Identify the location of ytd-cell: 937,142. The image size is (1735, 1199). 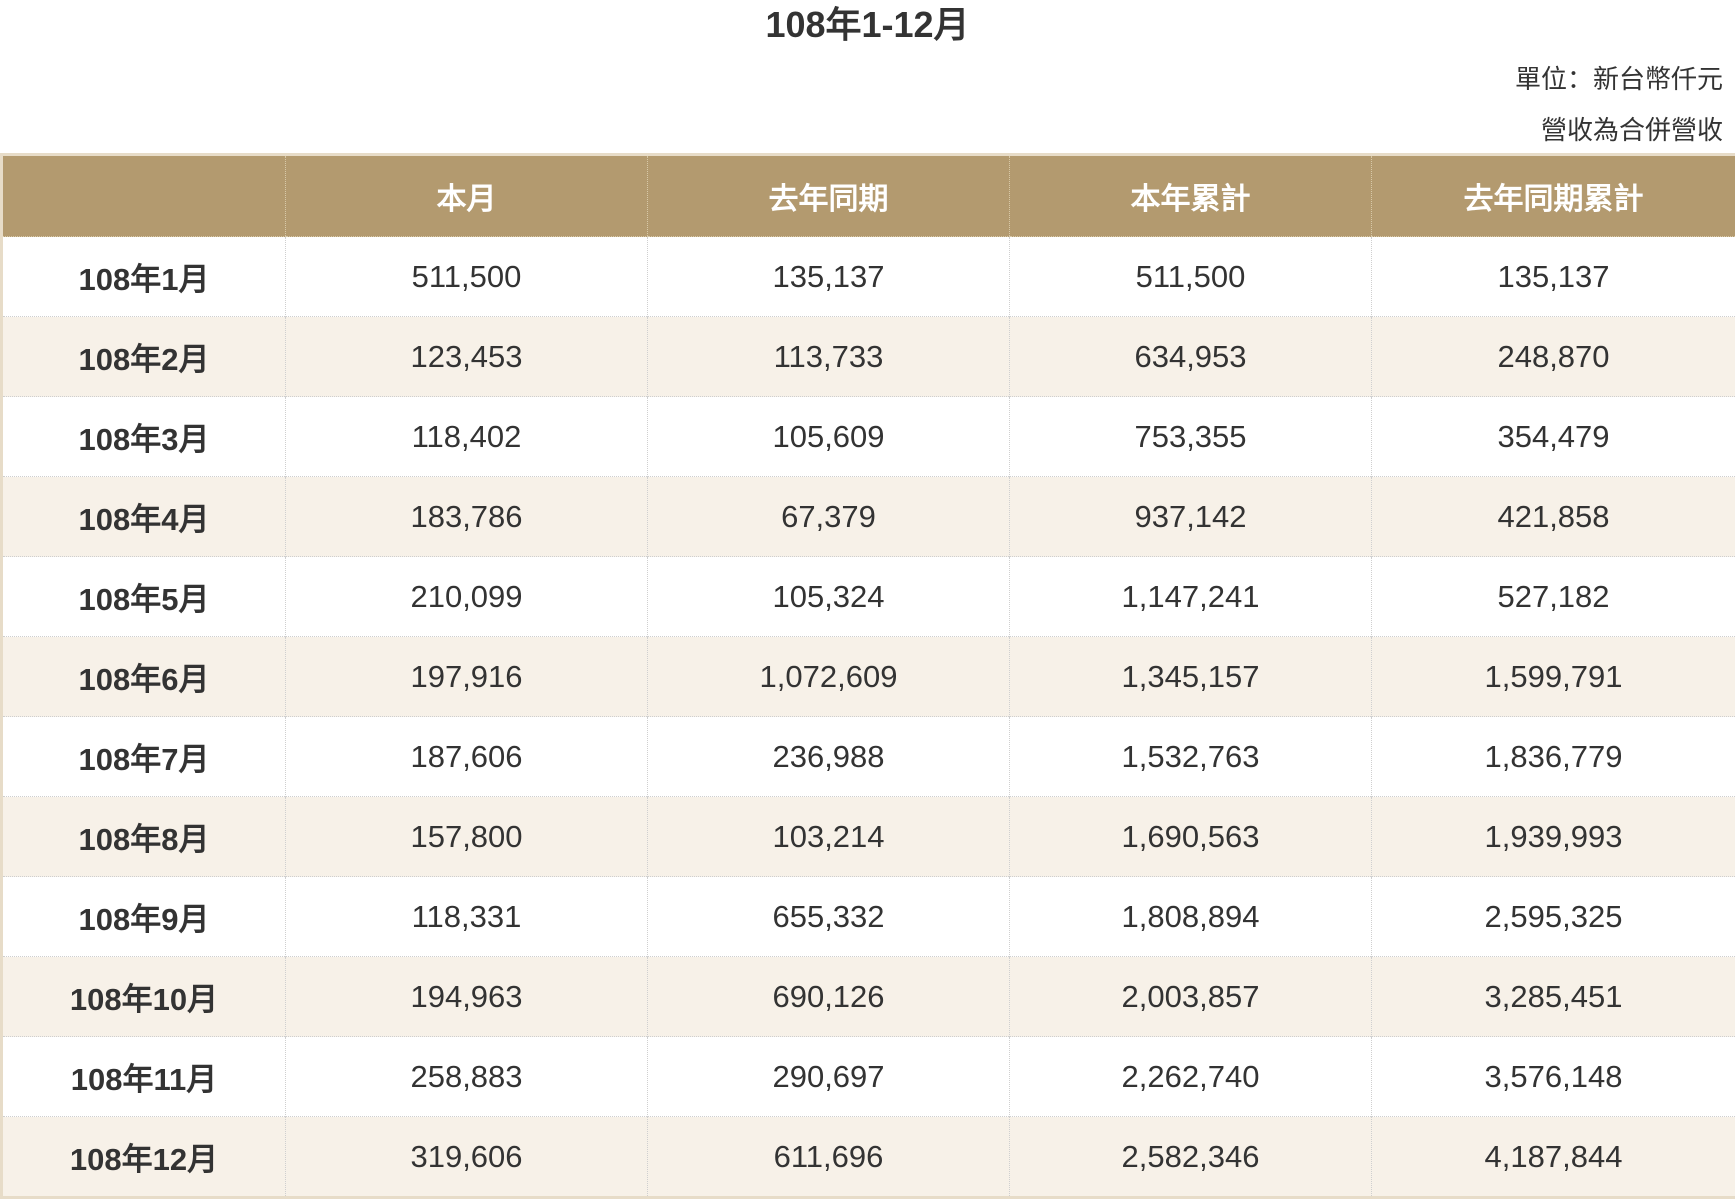
(1190, 516).